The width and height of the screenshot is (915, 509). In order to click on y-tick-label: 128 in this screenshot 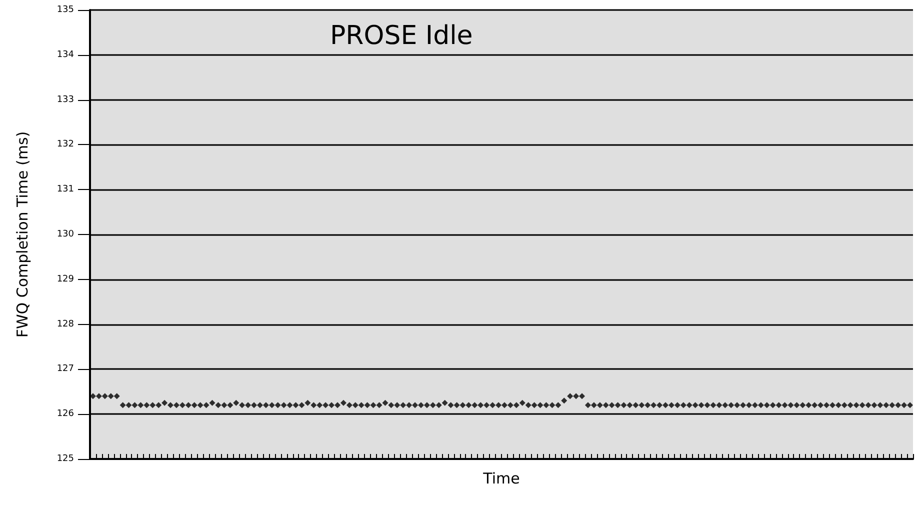, I will do `click(65, 324)`.